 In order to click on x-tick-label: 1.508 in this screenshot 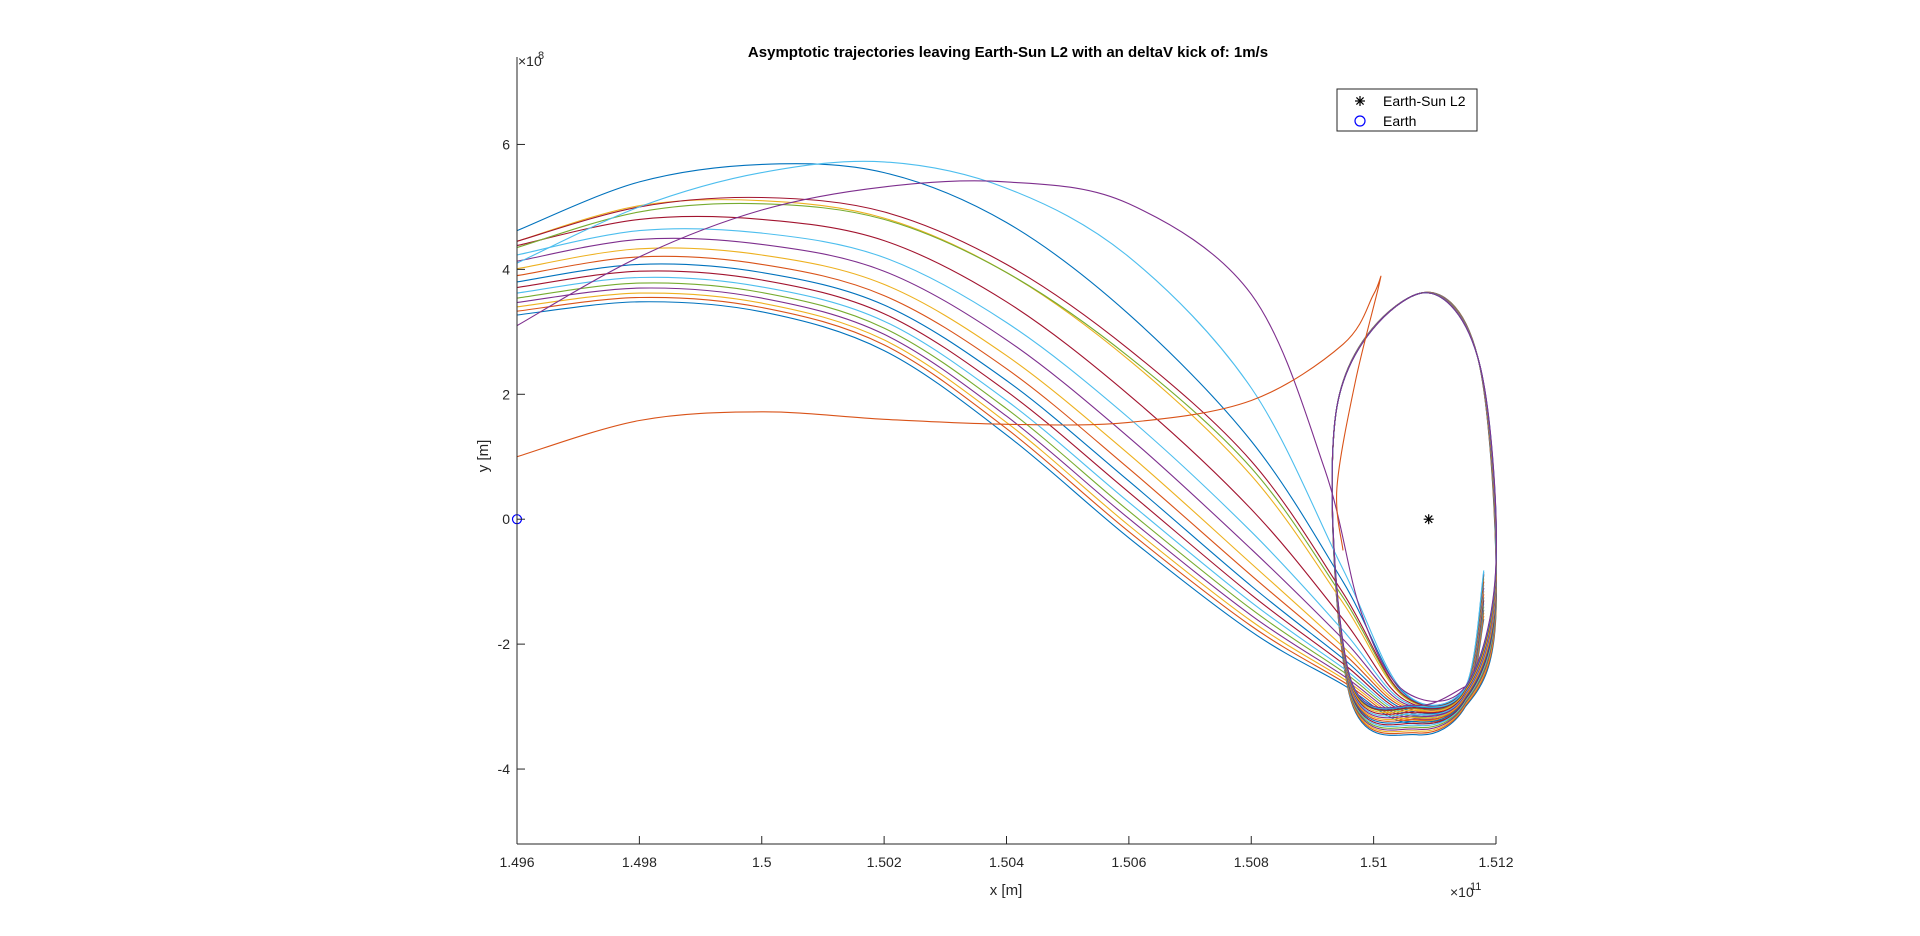, I will do `click(1251, 862)`.